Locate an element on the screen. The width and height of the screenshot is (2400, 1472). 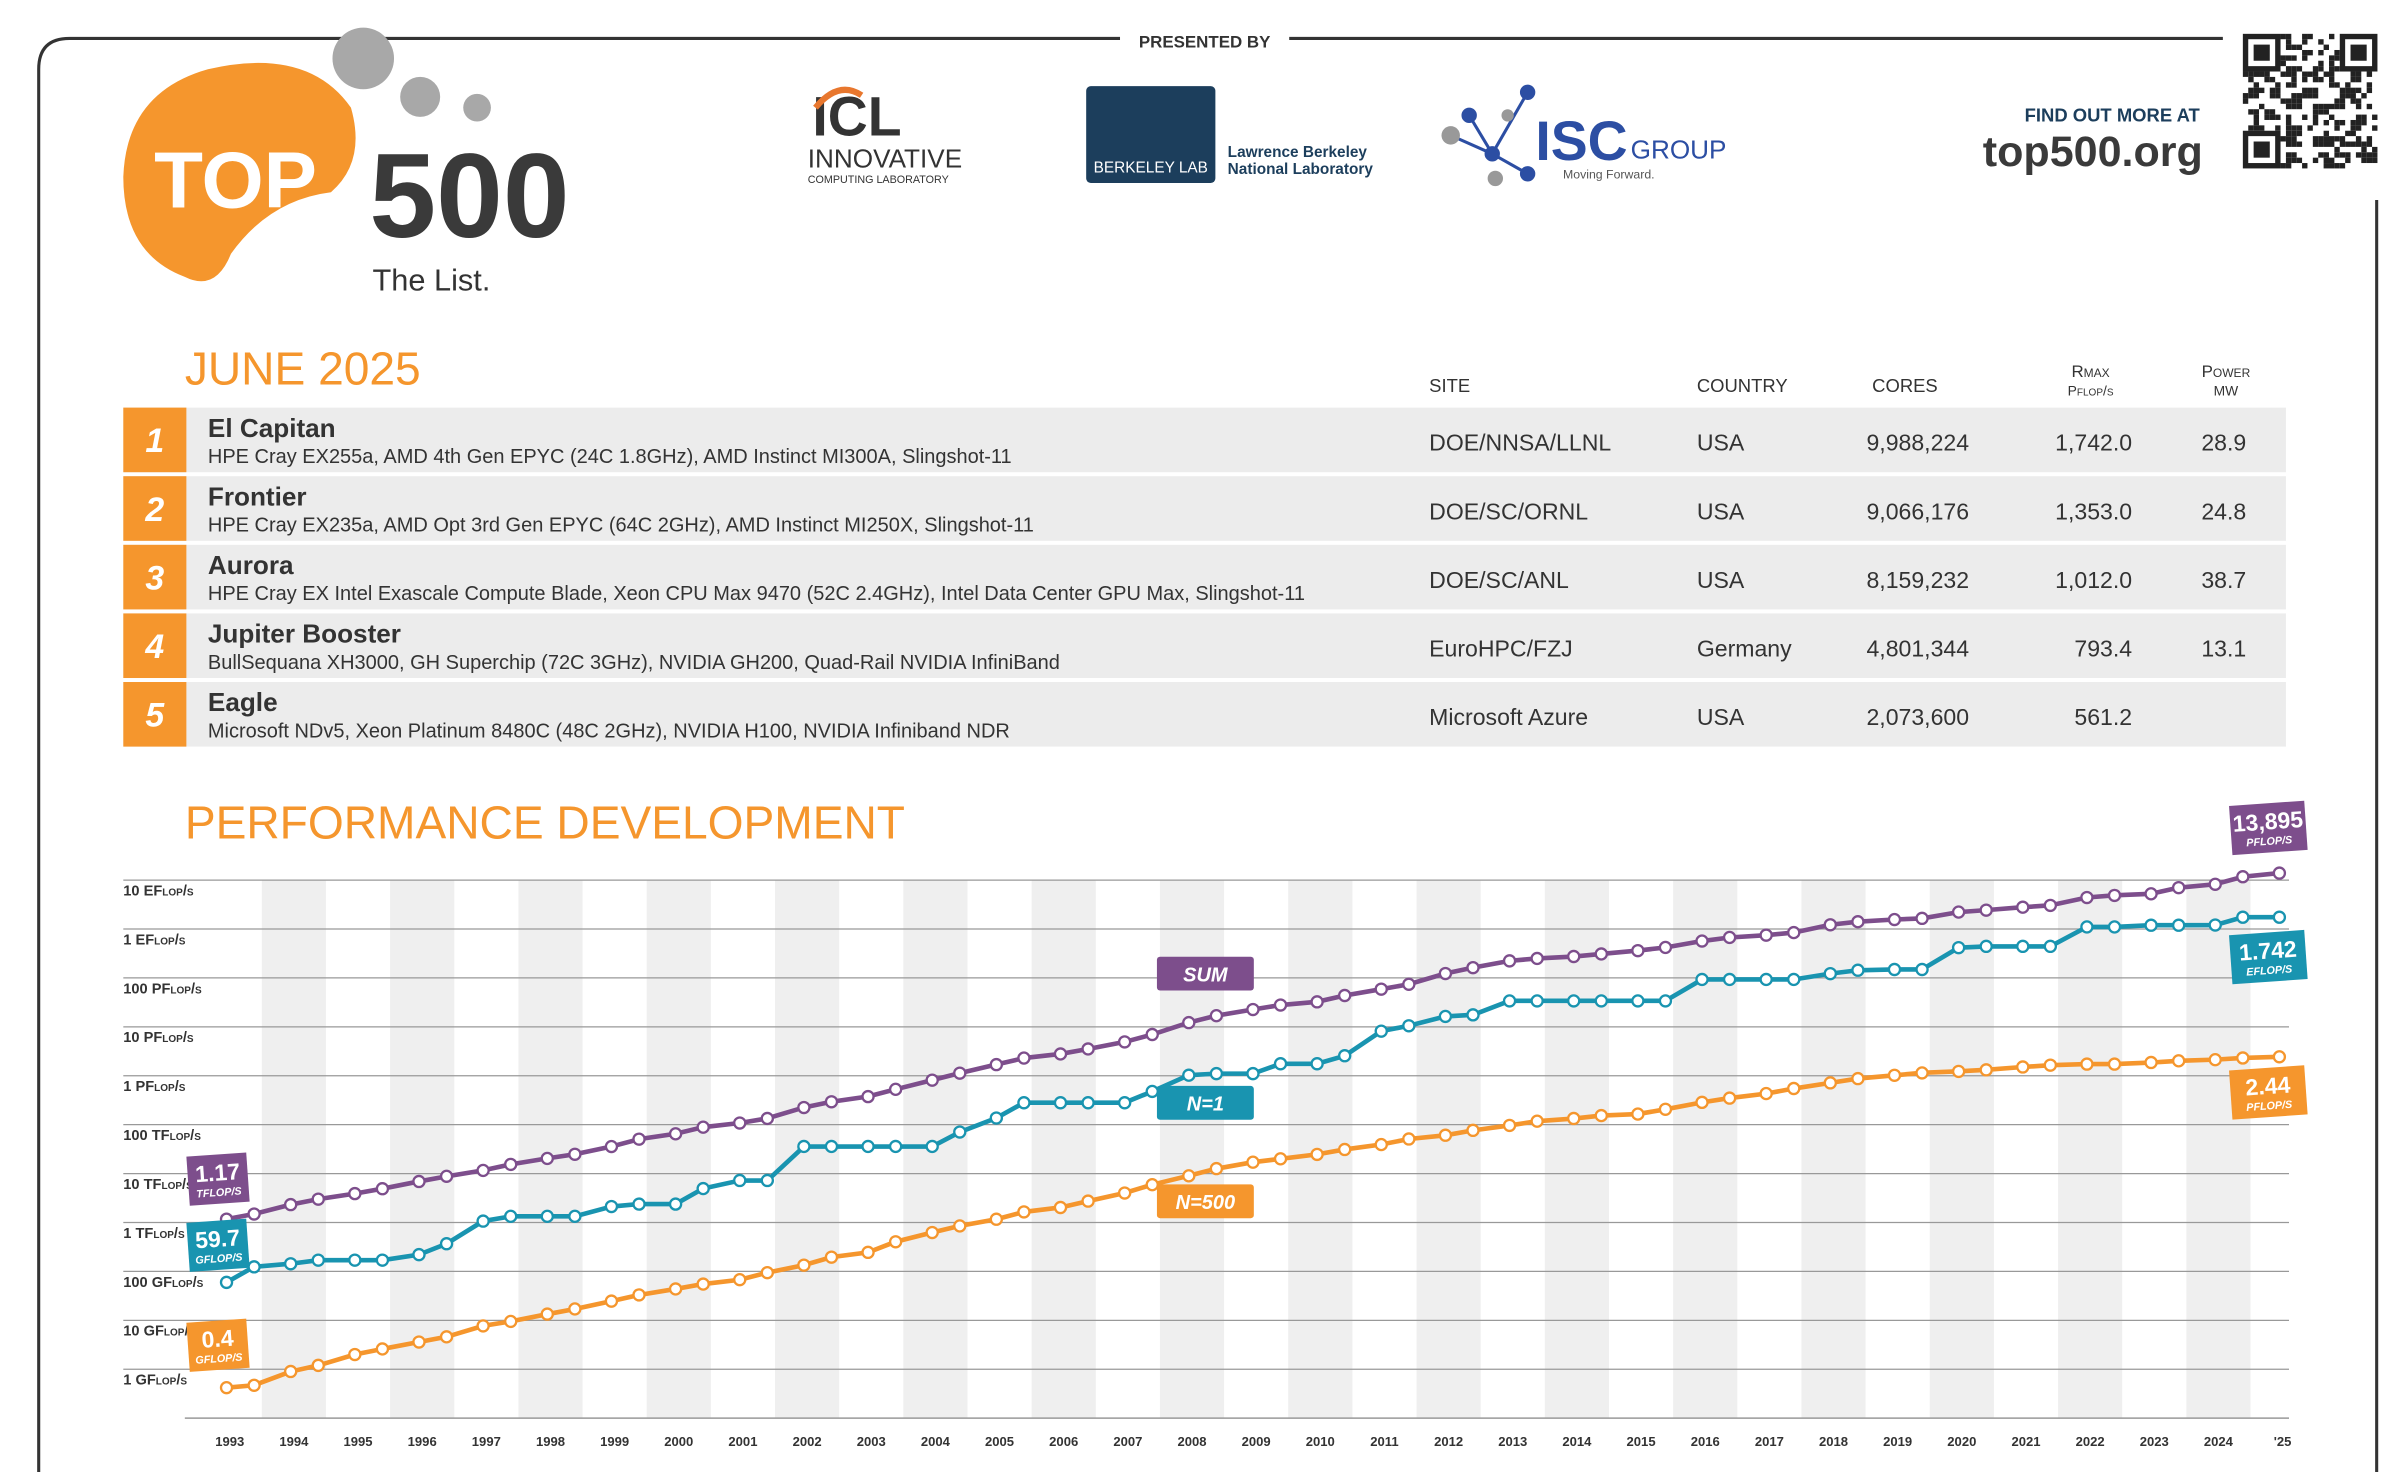
x-tick-label: 2014 is located at coordinates (1577, 1441).